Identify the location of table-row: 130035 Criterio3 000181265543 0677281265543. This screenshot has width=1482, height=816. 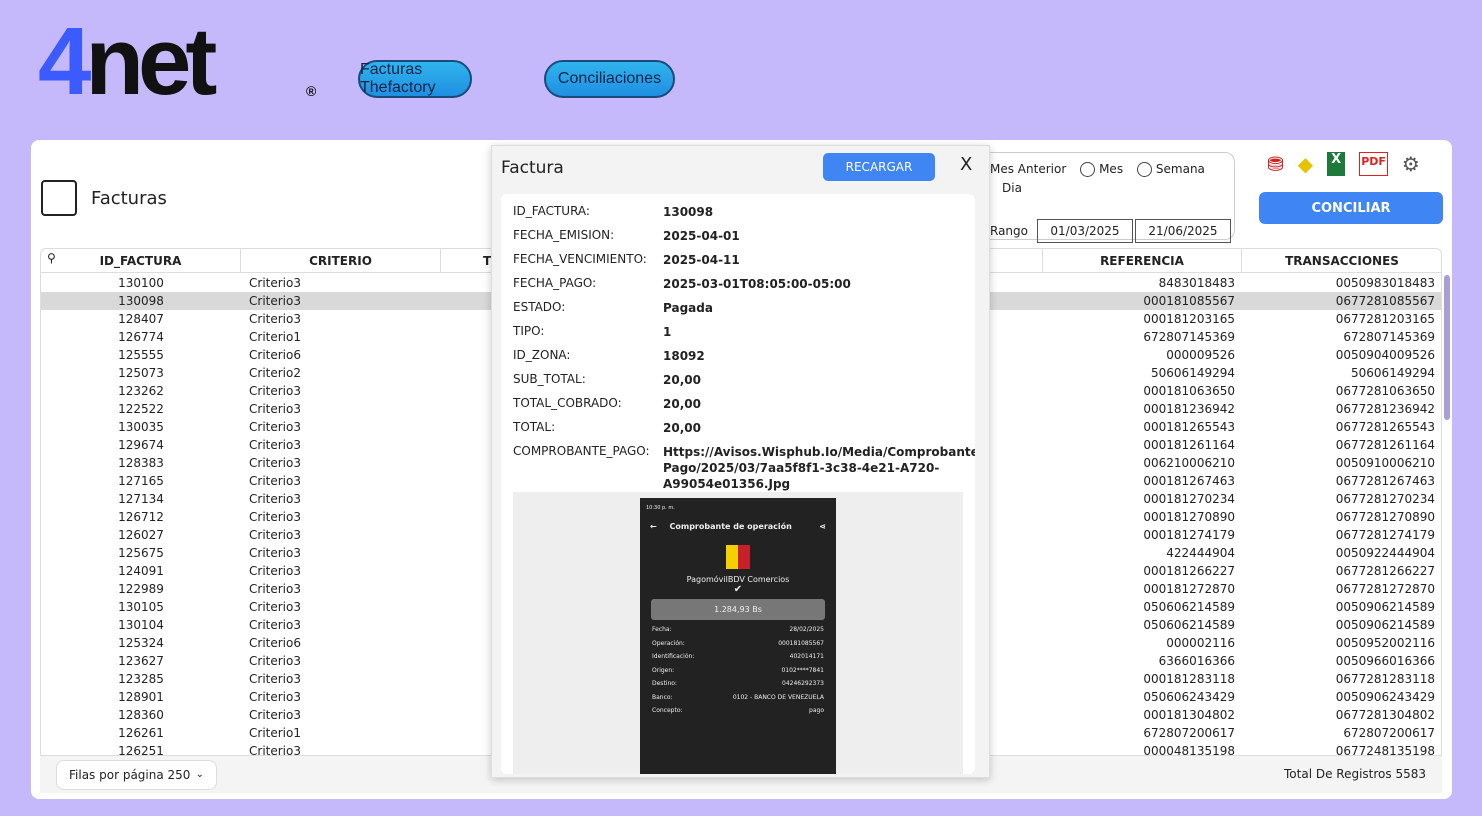
(741, 427).